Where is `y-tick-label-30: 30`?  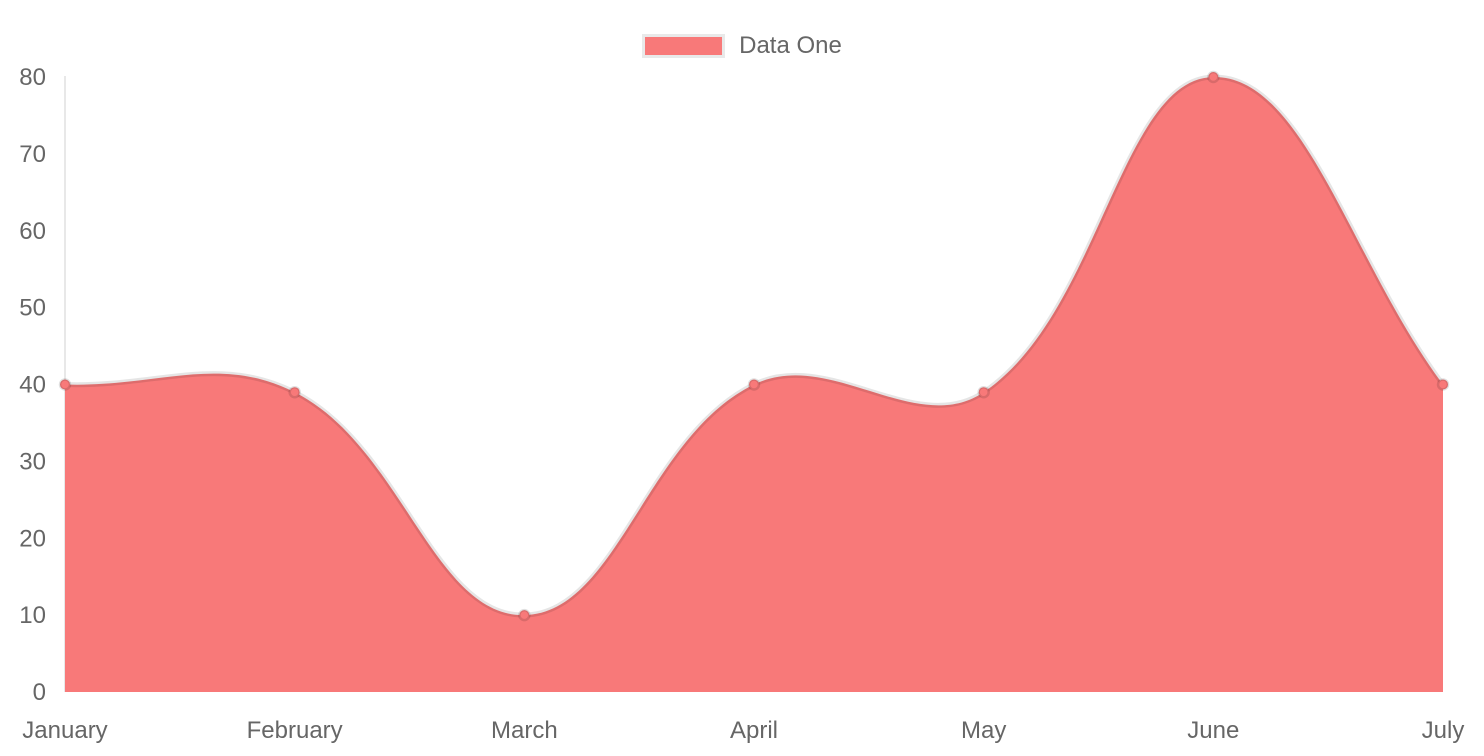 y-tick-label-30: 30 is located at coordinates (32, 461).